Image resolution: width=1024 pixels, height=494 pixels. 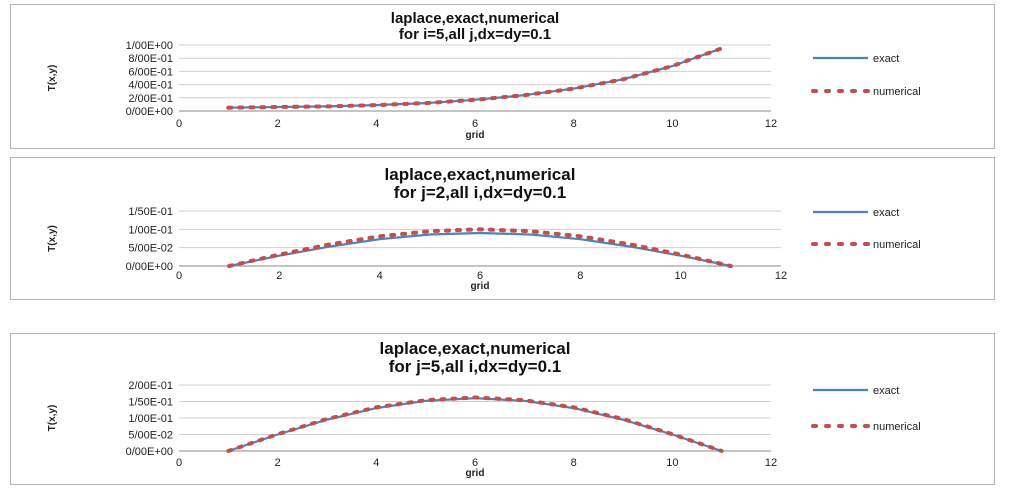 What do you see at coordinates (149, 46) in the screenshot?
I see `y-tick-label: 1/00E+00` at bounding box center [149, 46].